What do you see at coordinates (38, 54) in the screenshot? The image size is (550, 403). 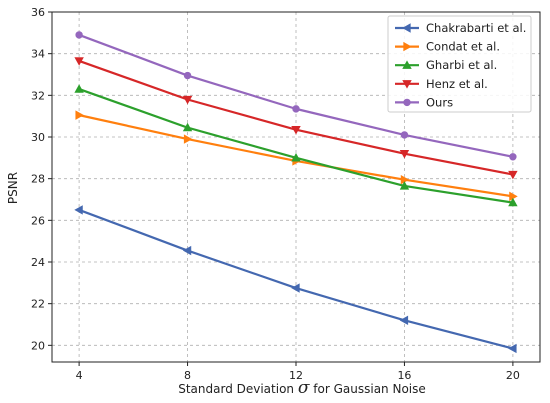 I see `y-tick-label: 34` at bounding box center [38, 54].